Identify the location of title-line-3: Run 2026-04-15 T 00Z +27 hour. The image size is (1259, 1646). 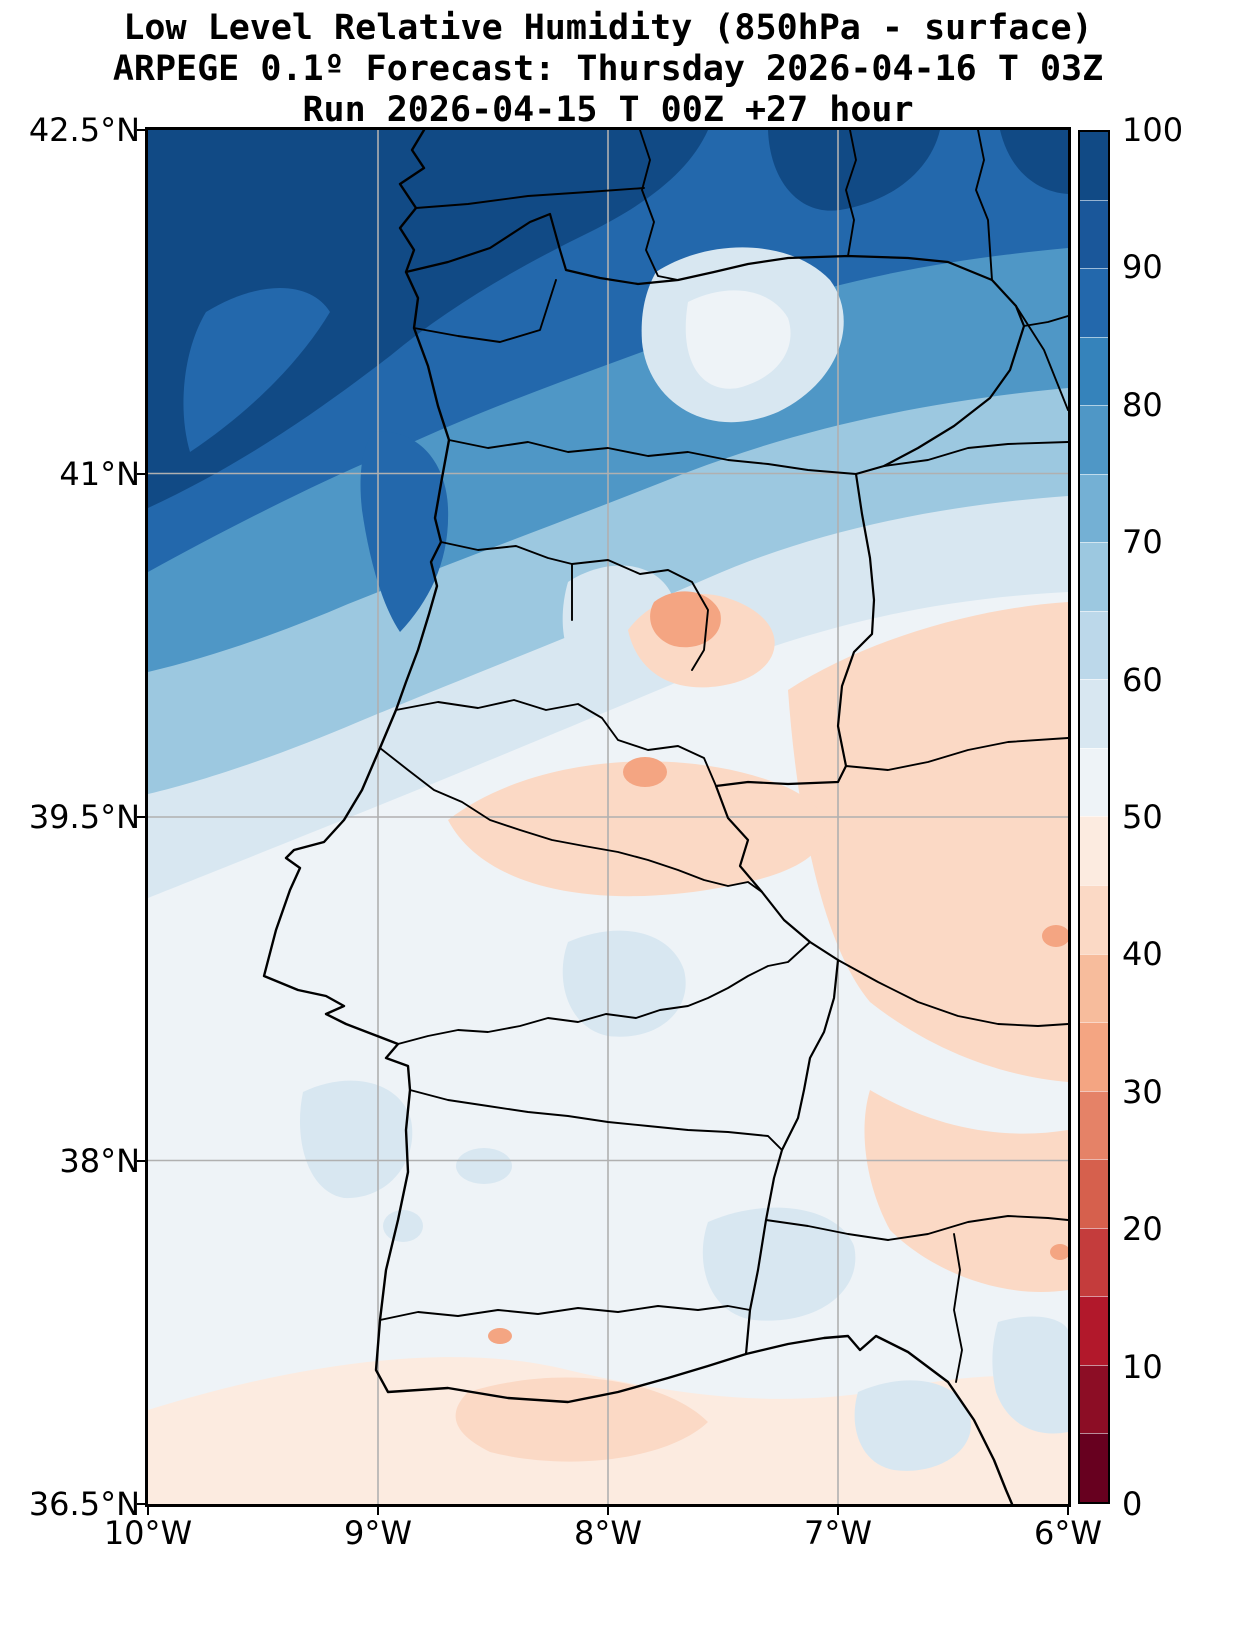
(608, 110).